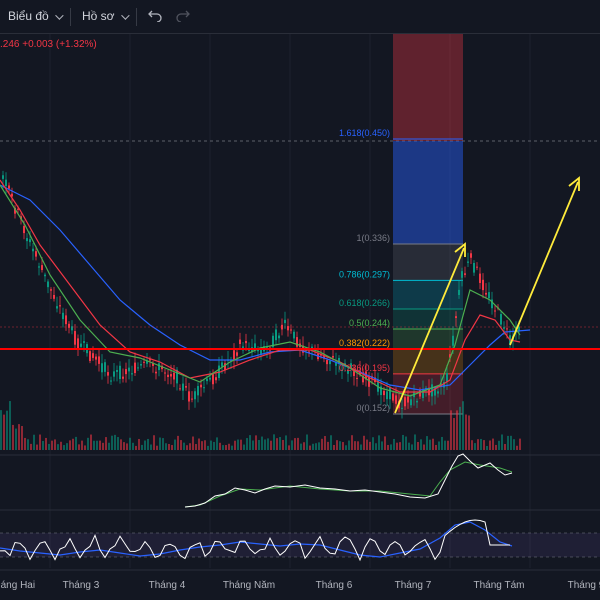 The width and height of the screenshot is (600, 600). I want to click on redo-icon, so click(183, 16).